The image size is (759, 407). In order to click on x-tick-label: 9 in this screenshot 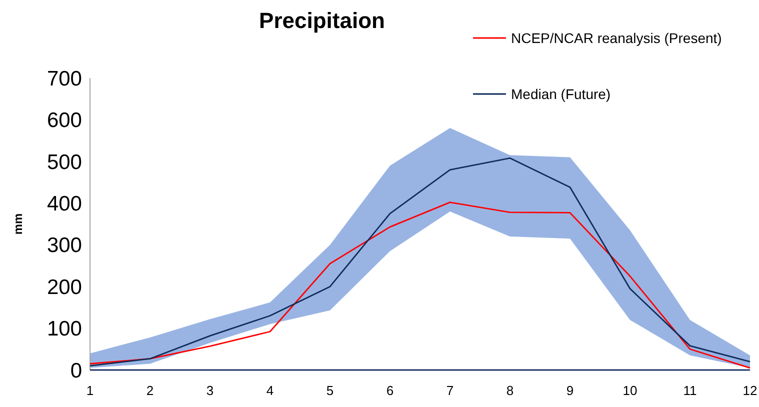, I will do `click(570, 390)`.